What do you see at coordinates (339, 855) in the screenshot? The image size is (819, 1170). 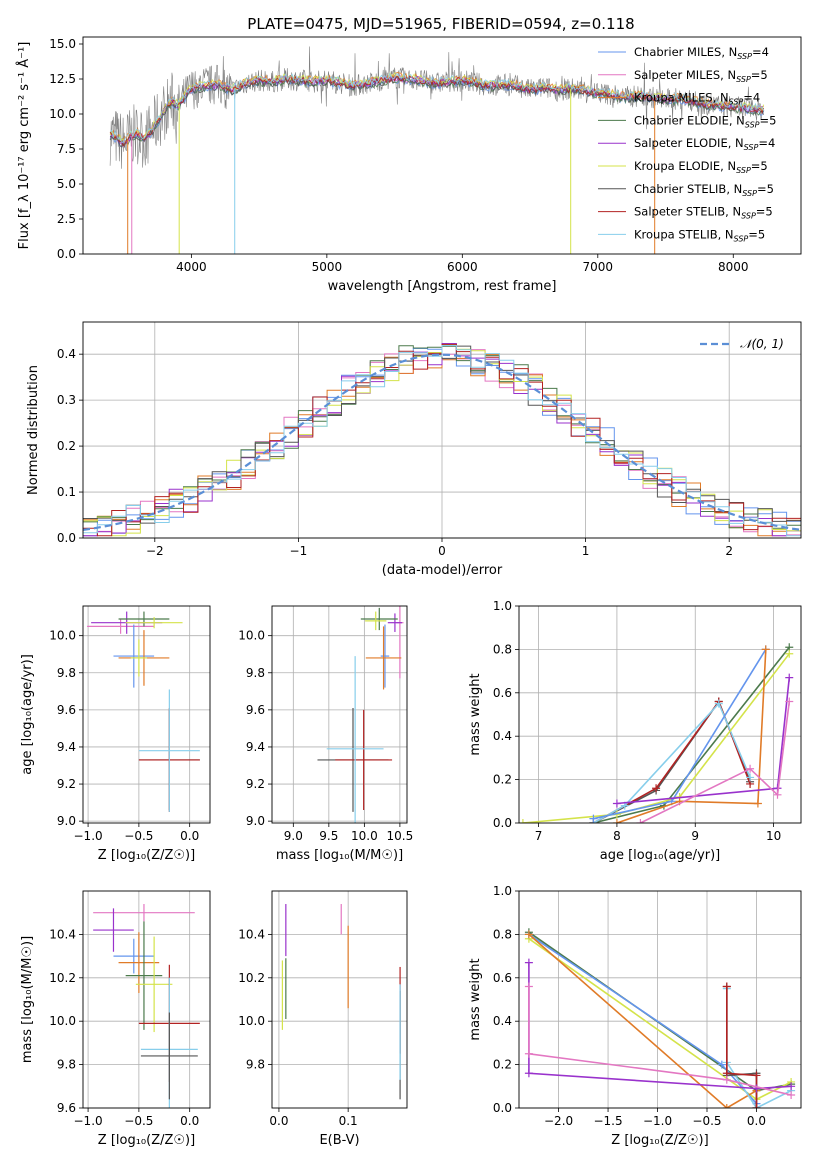 I see `x-axis-label: mass [log₁₀(M/M☉)]` at bounding box center [339, 855].